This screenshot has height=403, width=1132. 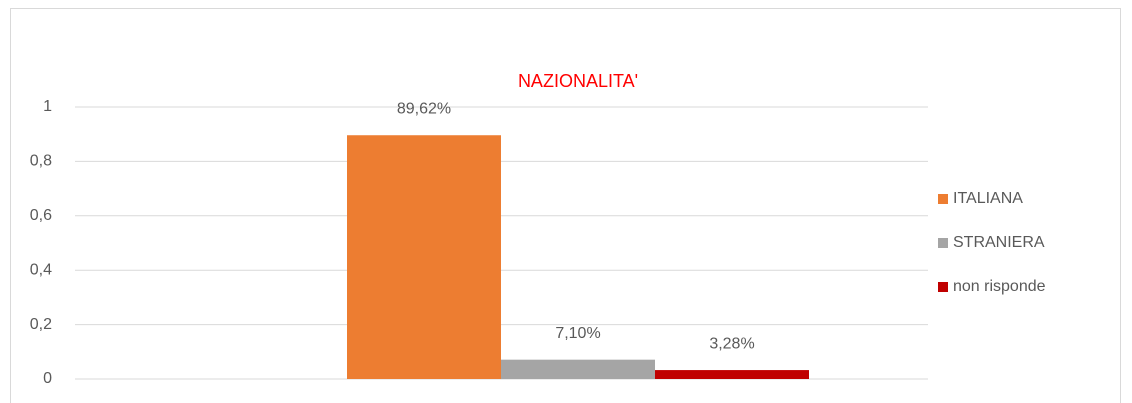 I want to click on y-tick-label: 0,8, so click(x=41, y=161).